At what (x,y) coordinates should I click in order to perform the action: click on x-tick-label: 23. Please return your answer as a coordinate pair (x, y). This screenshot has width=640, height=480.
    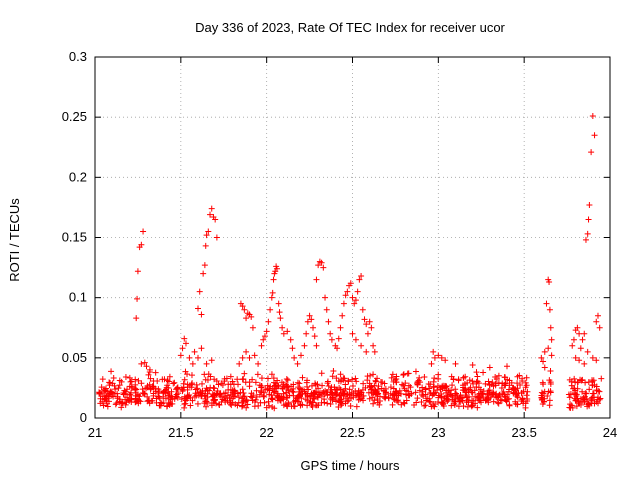
    Looking at the image, I should click on (438, 432).